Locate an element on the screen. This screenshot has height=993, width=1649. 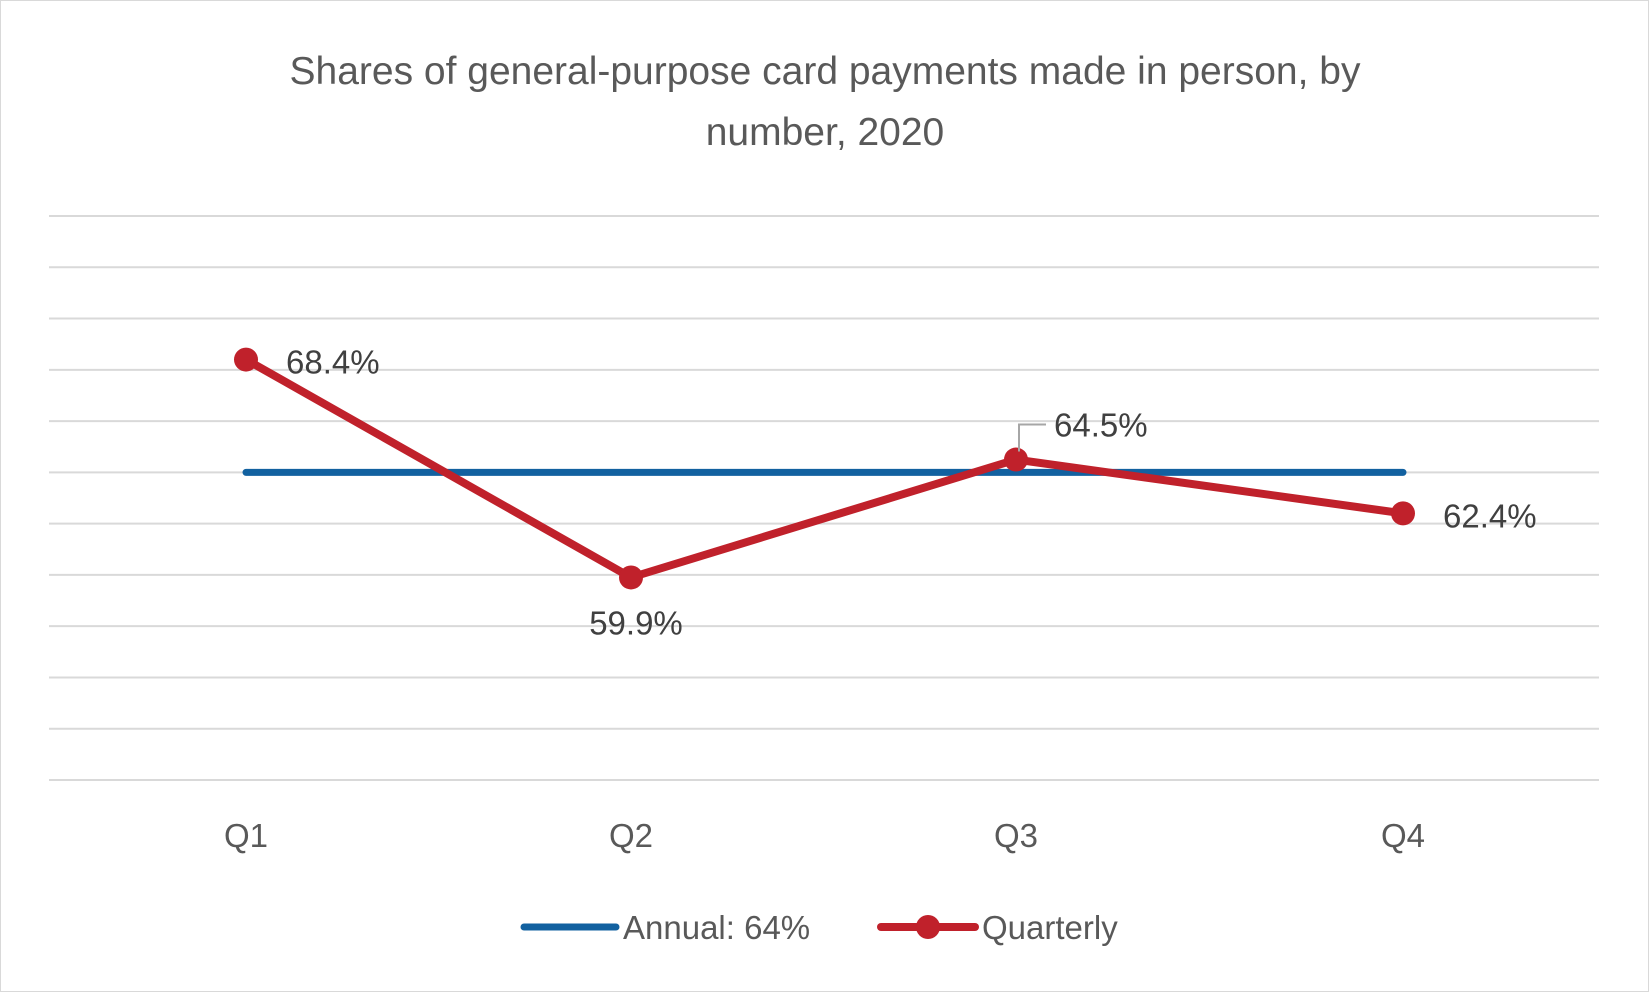
series-1-point-q1 is located at coordinates (246, 359).